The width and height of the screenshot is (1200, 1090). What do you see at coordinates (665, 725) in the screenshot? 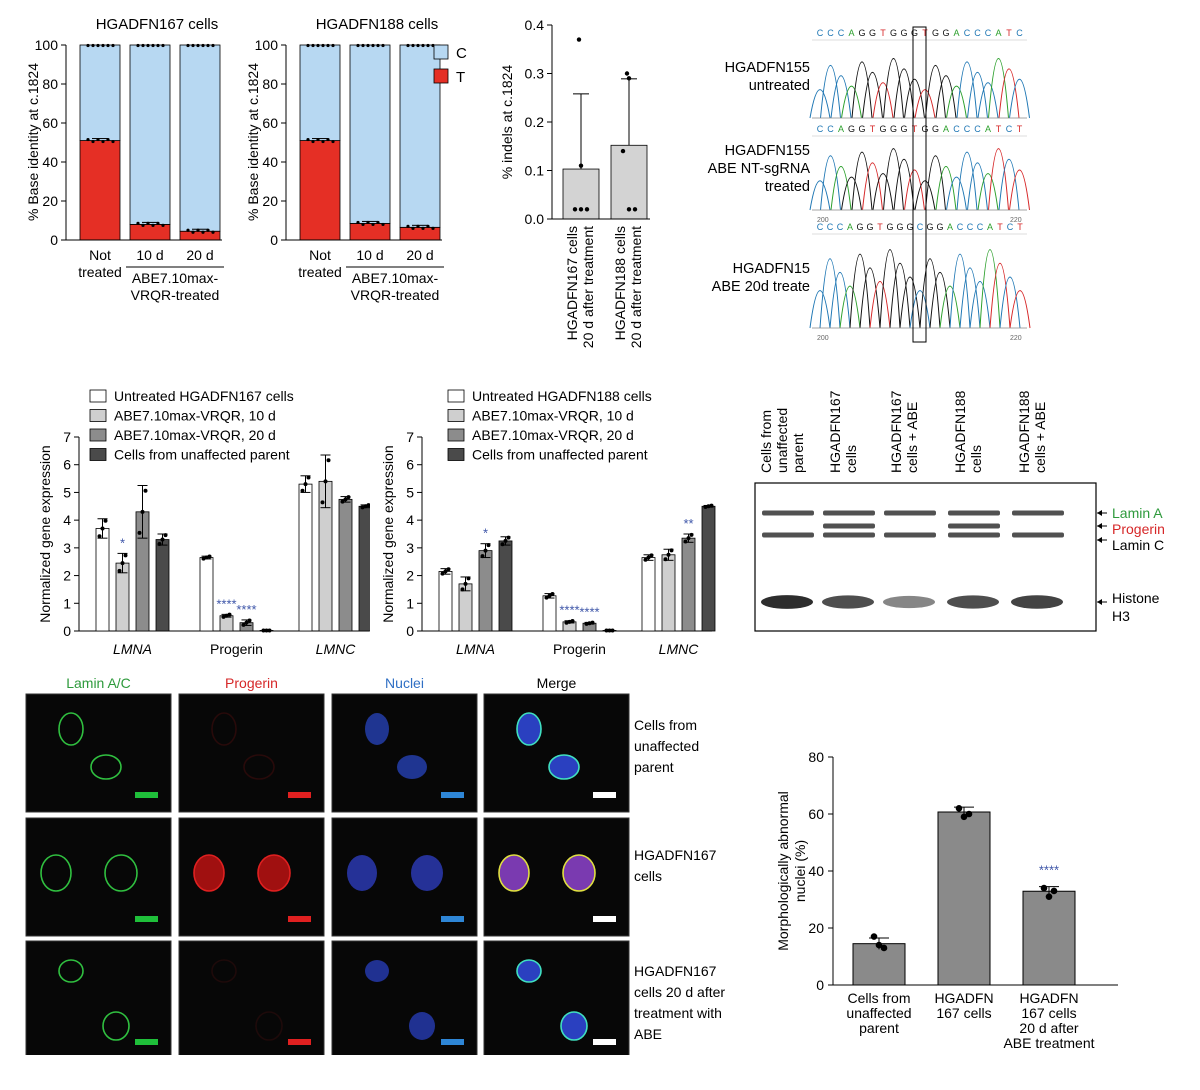
I see `row-label: Cells from` at bounding box center [665, 725].